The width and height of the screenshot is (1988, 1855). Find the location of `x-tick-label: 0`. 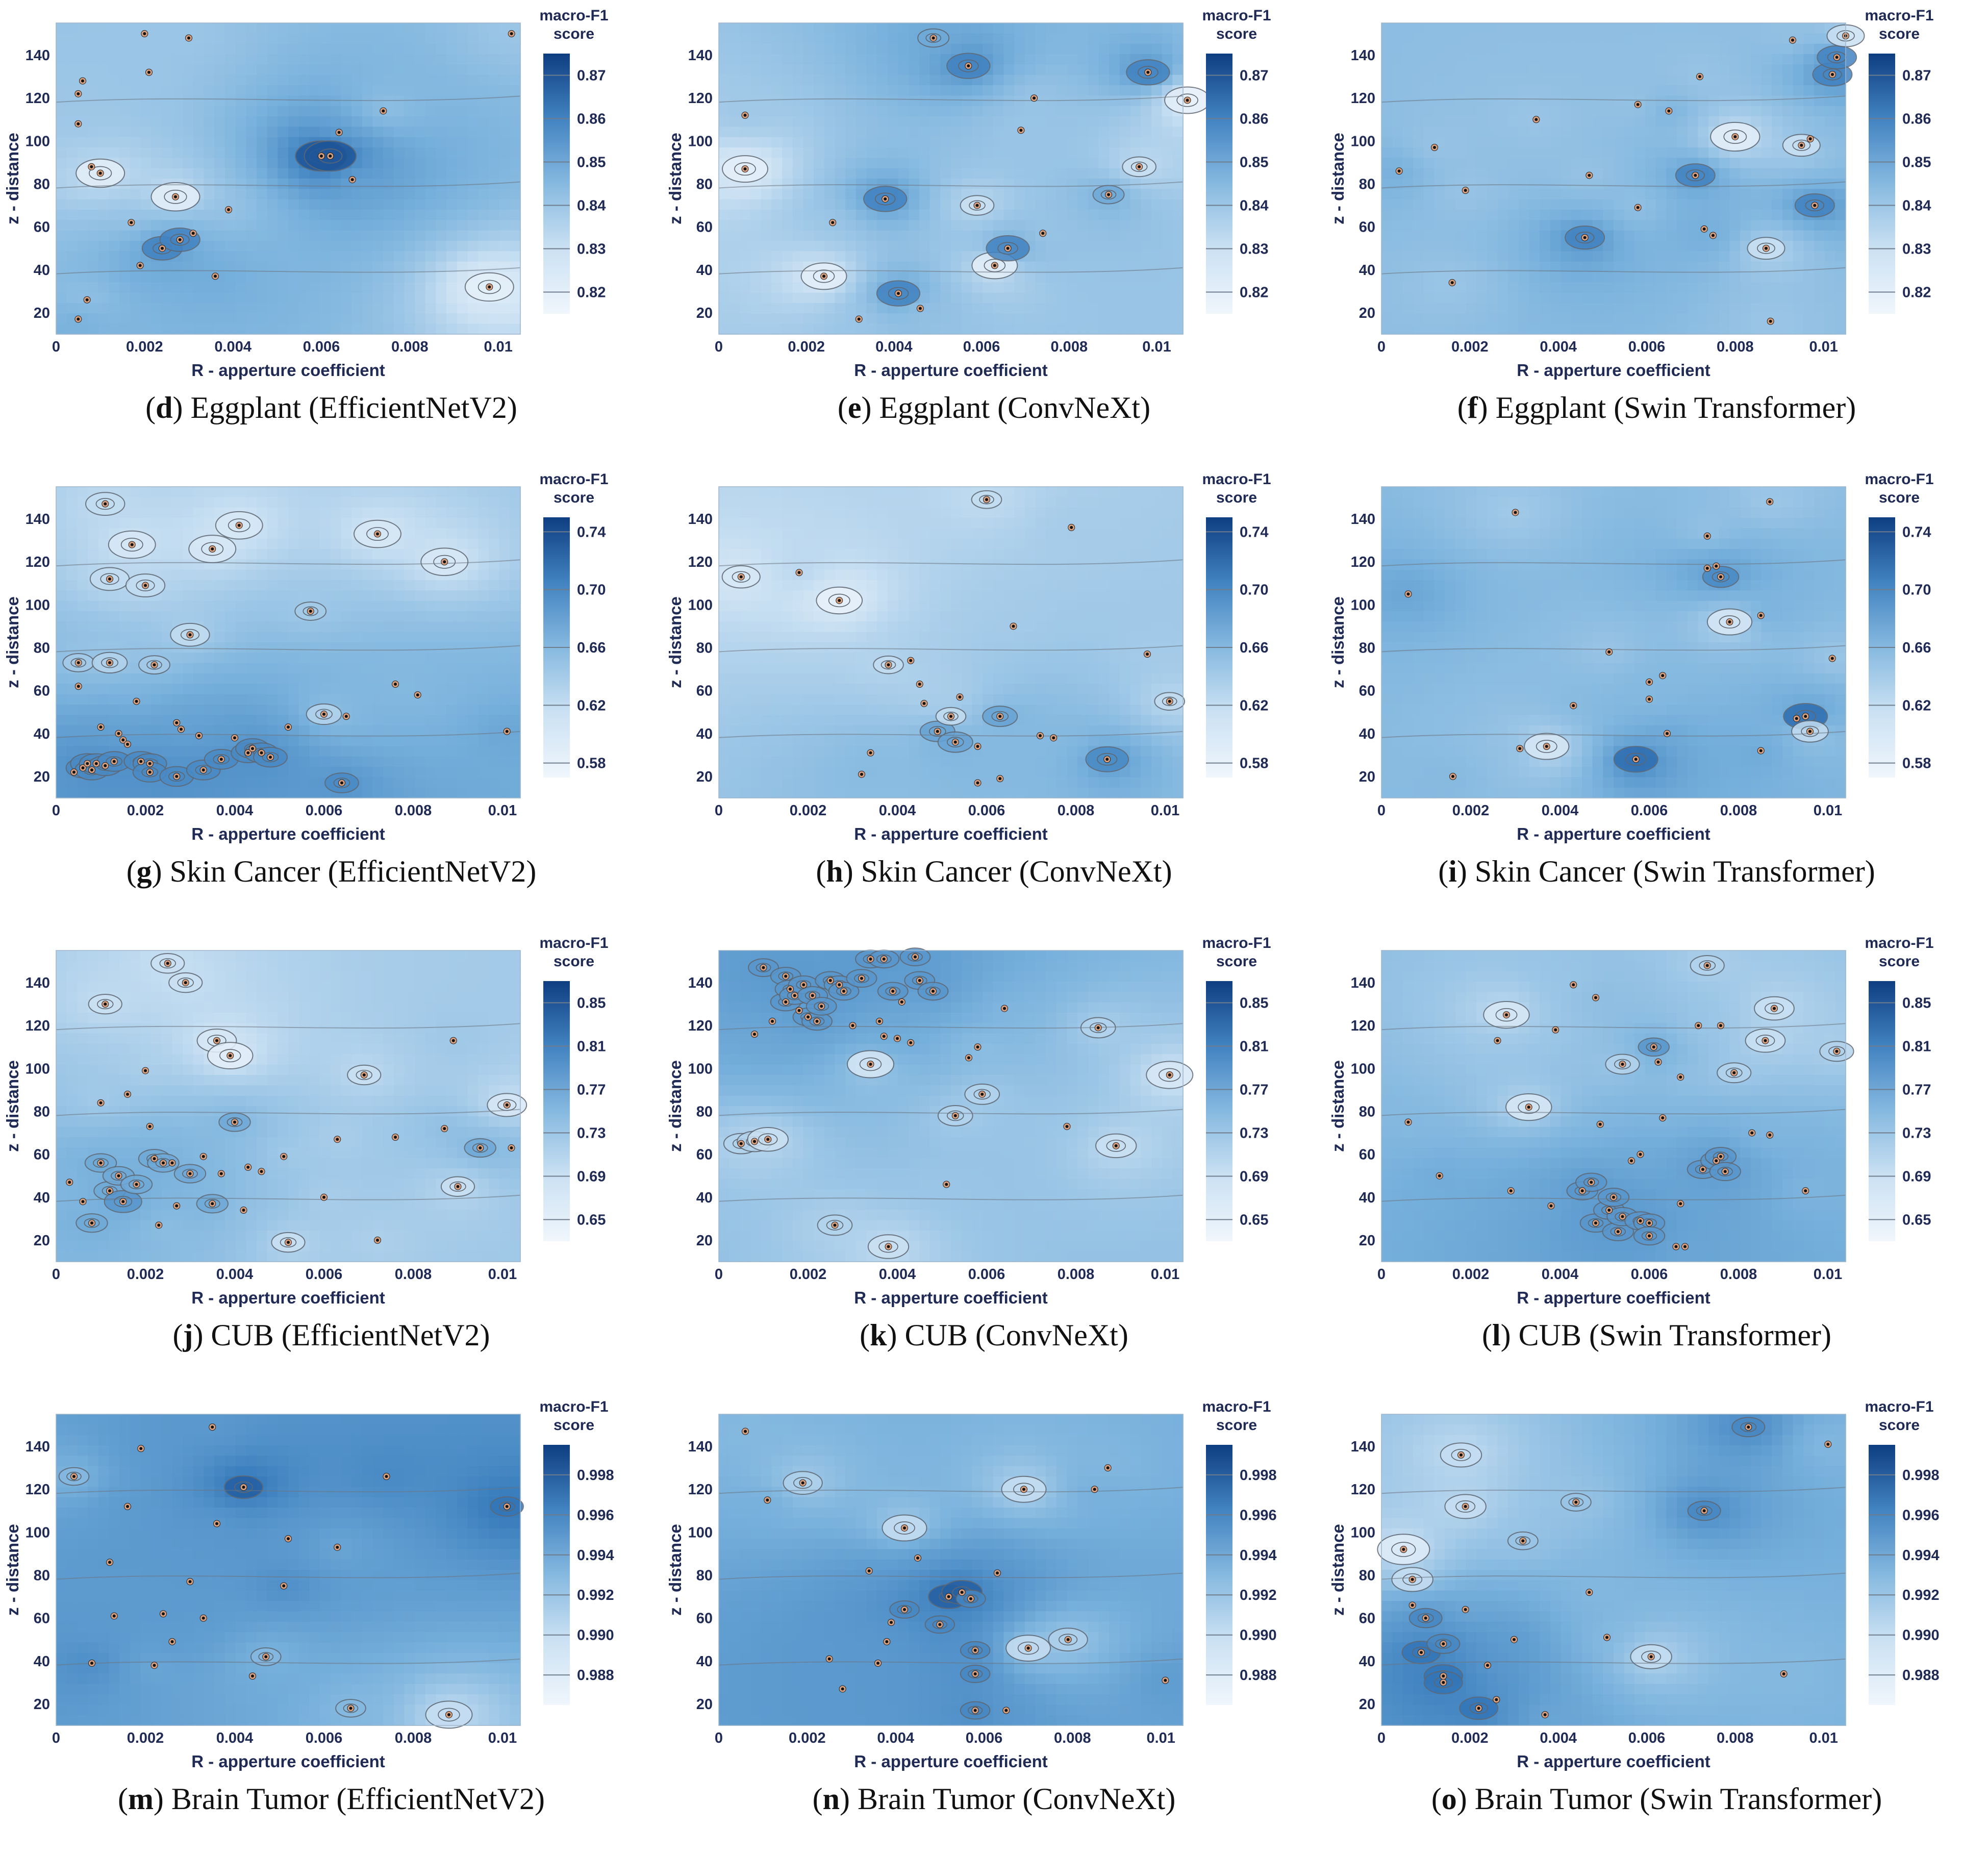

x-tick-label: 0 is located at coordinates (1381, 347).